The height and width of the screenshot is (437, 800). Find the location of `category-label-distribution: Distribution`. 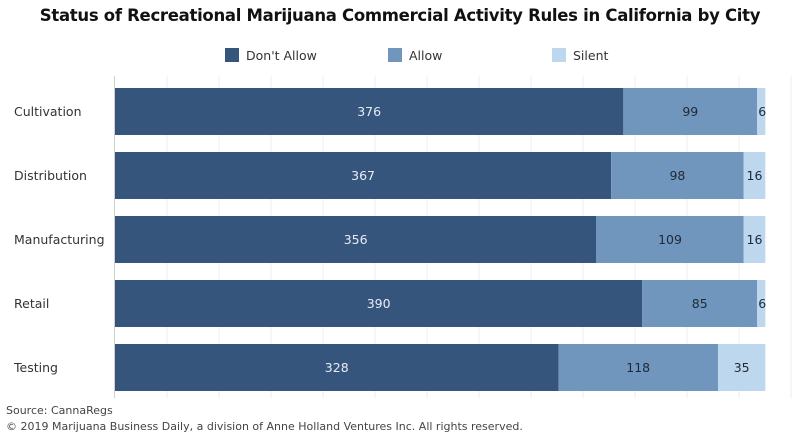

category-label-distribution: Distribution is located at coordinates (50, 175).